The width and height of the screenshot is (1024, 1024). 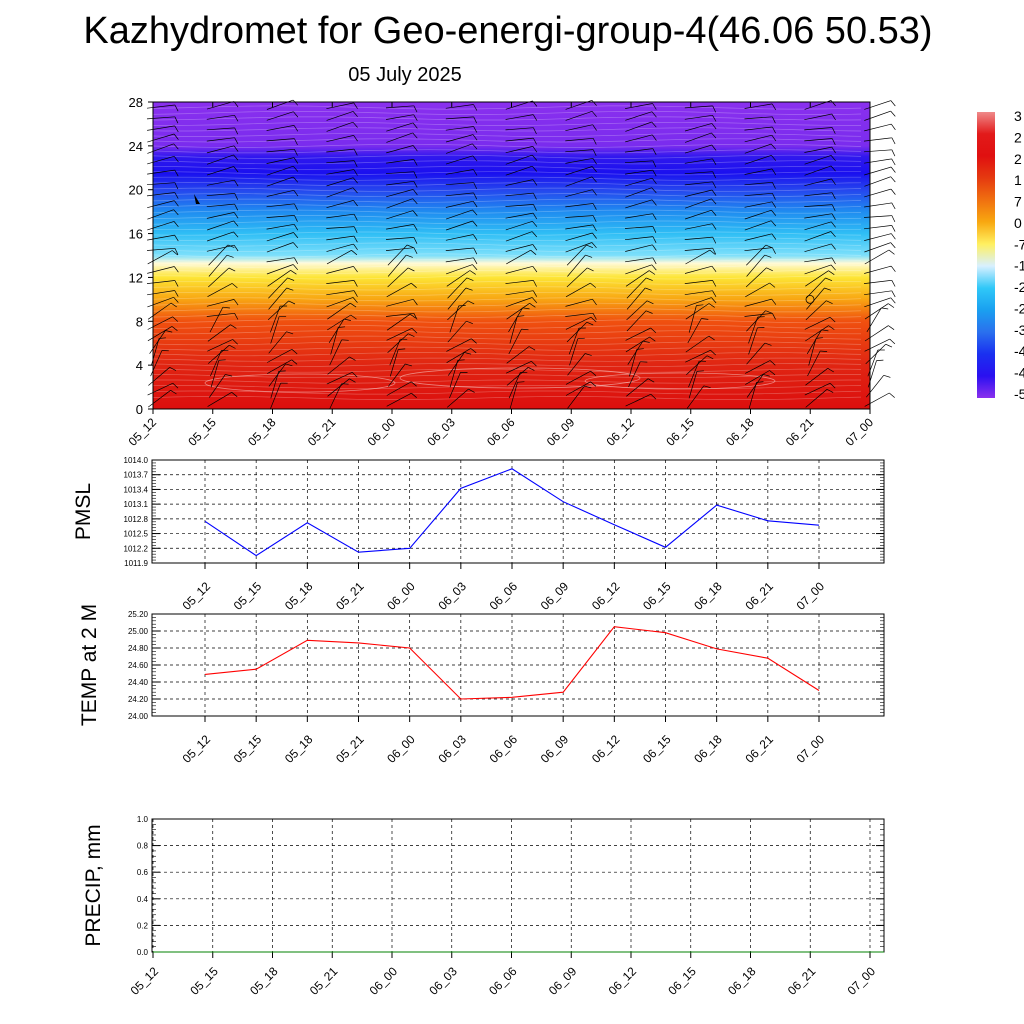 I want to click on contour-line, so click(x=507, y=304).